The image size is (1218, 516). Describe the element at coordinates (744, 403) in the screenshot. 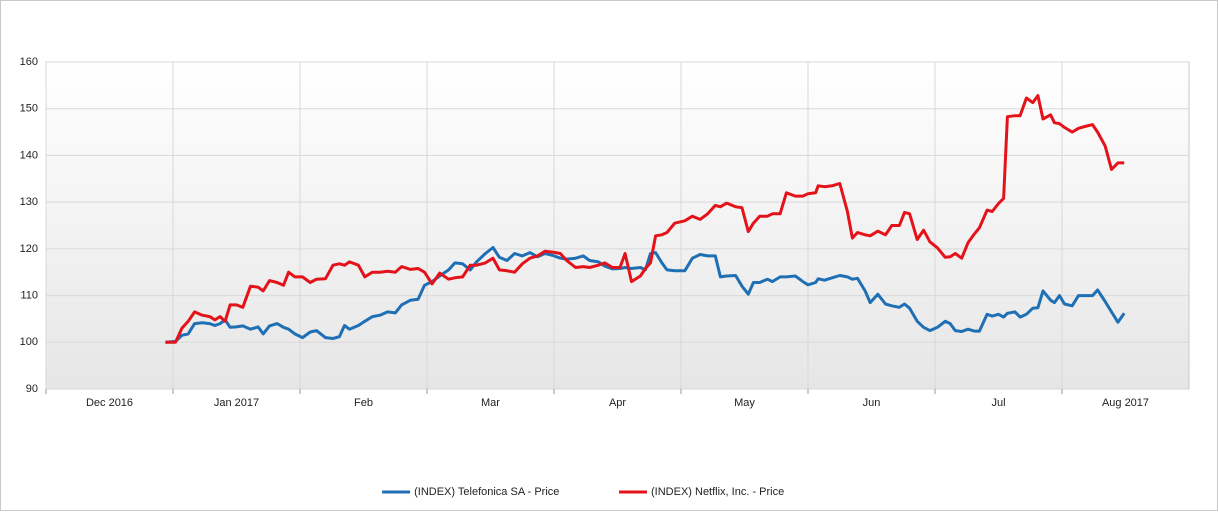

I see `x-tick-label: May` at that location.